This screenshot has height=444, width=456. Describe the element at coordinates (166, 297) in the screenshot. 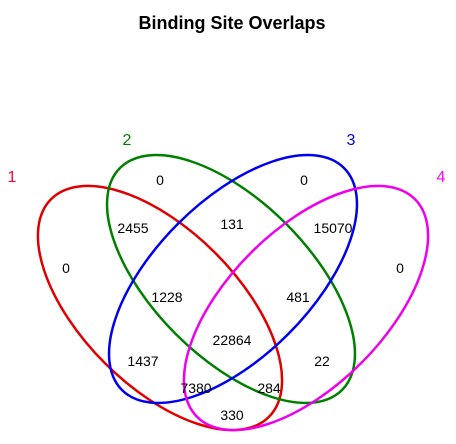

I see `region-1-2-3-count: 1228` at that location.